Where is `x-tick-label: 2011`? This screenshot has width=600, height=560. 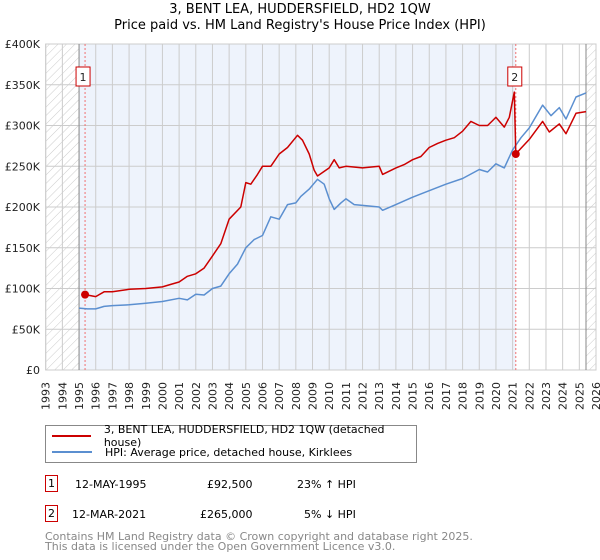
x-tick-label: 2011 is located at coordinates (346, 396).